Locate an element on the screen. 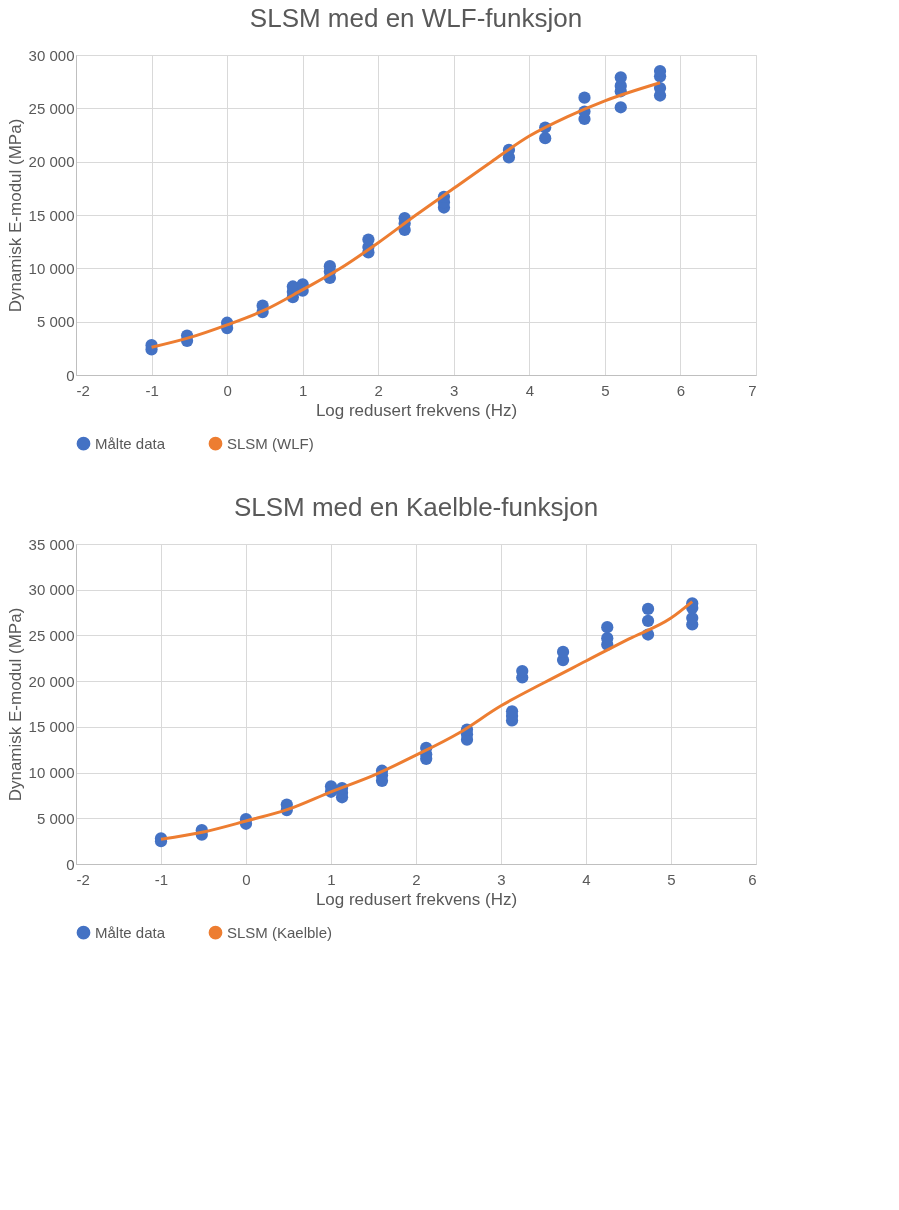 The image size is (899, 1210). chart-title: SLSM med en Kaelble-funksjon is located at coordinates (416, 507).